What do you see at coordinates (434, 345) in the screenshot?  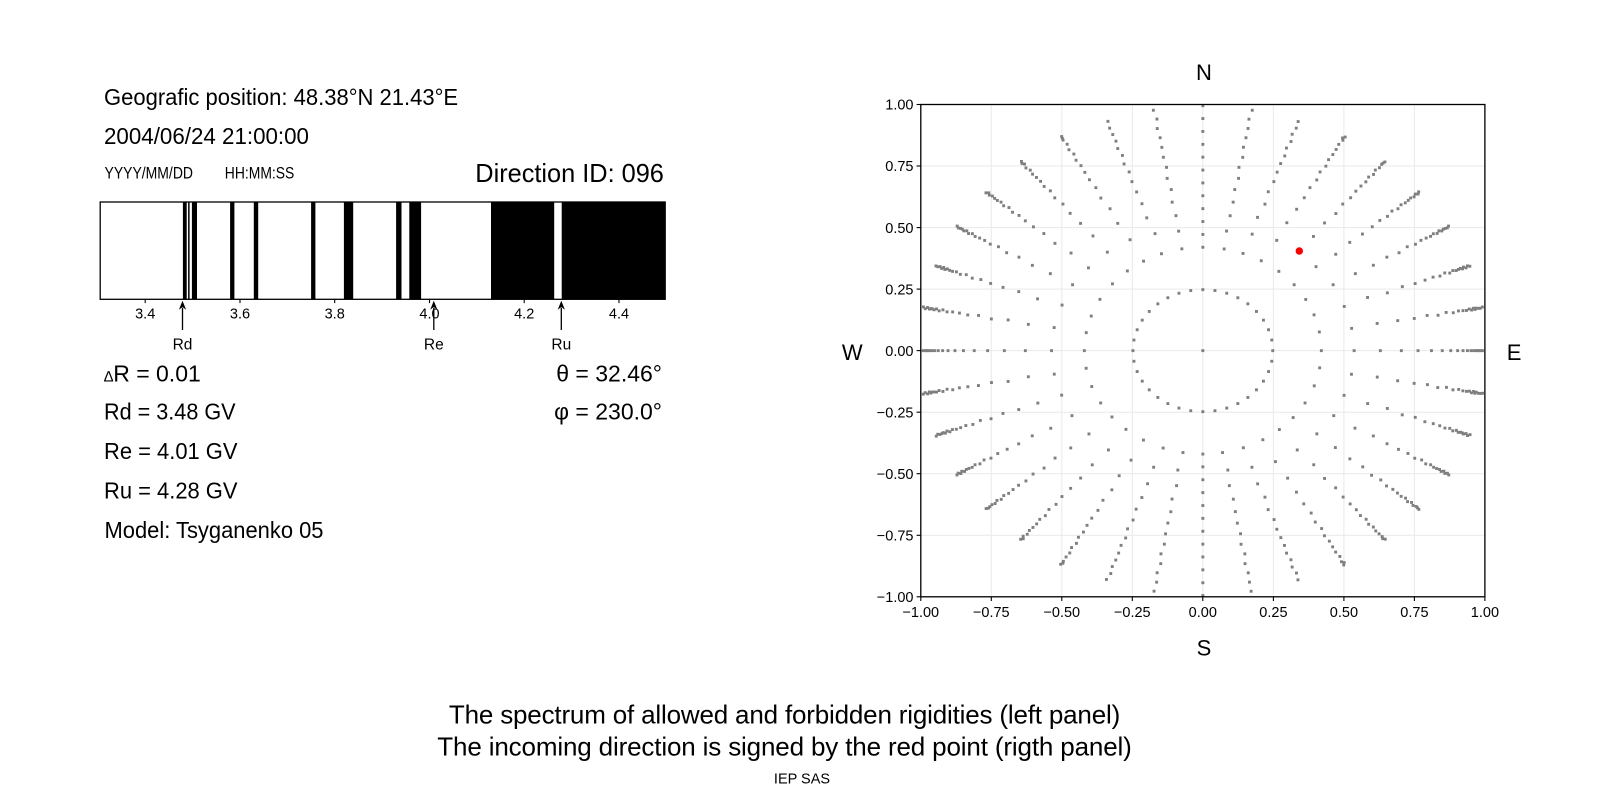 I see `svg-text: Re` at bounding box center [434, 345].